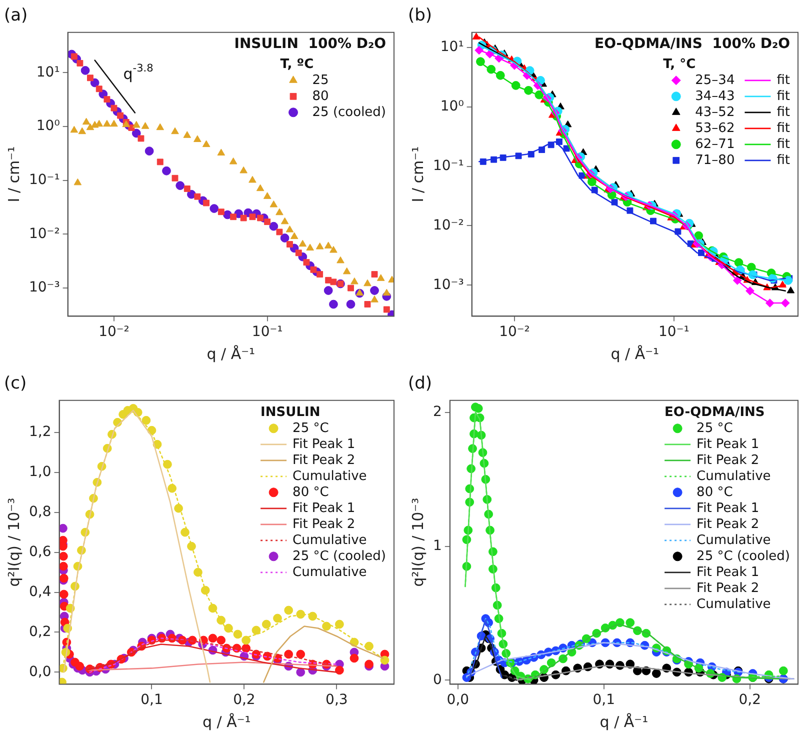 This screenshot has width=808, height=736. I want to click on chart-title: (c), so click(15, 384).